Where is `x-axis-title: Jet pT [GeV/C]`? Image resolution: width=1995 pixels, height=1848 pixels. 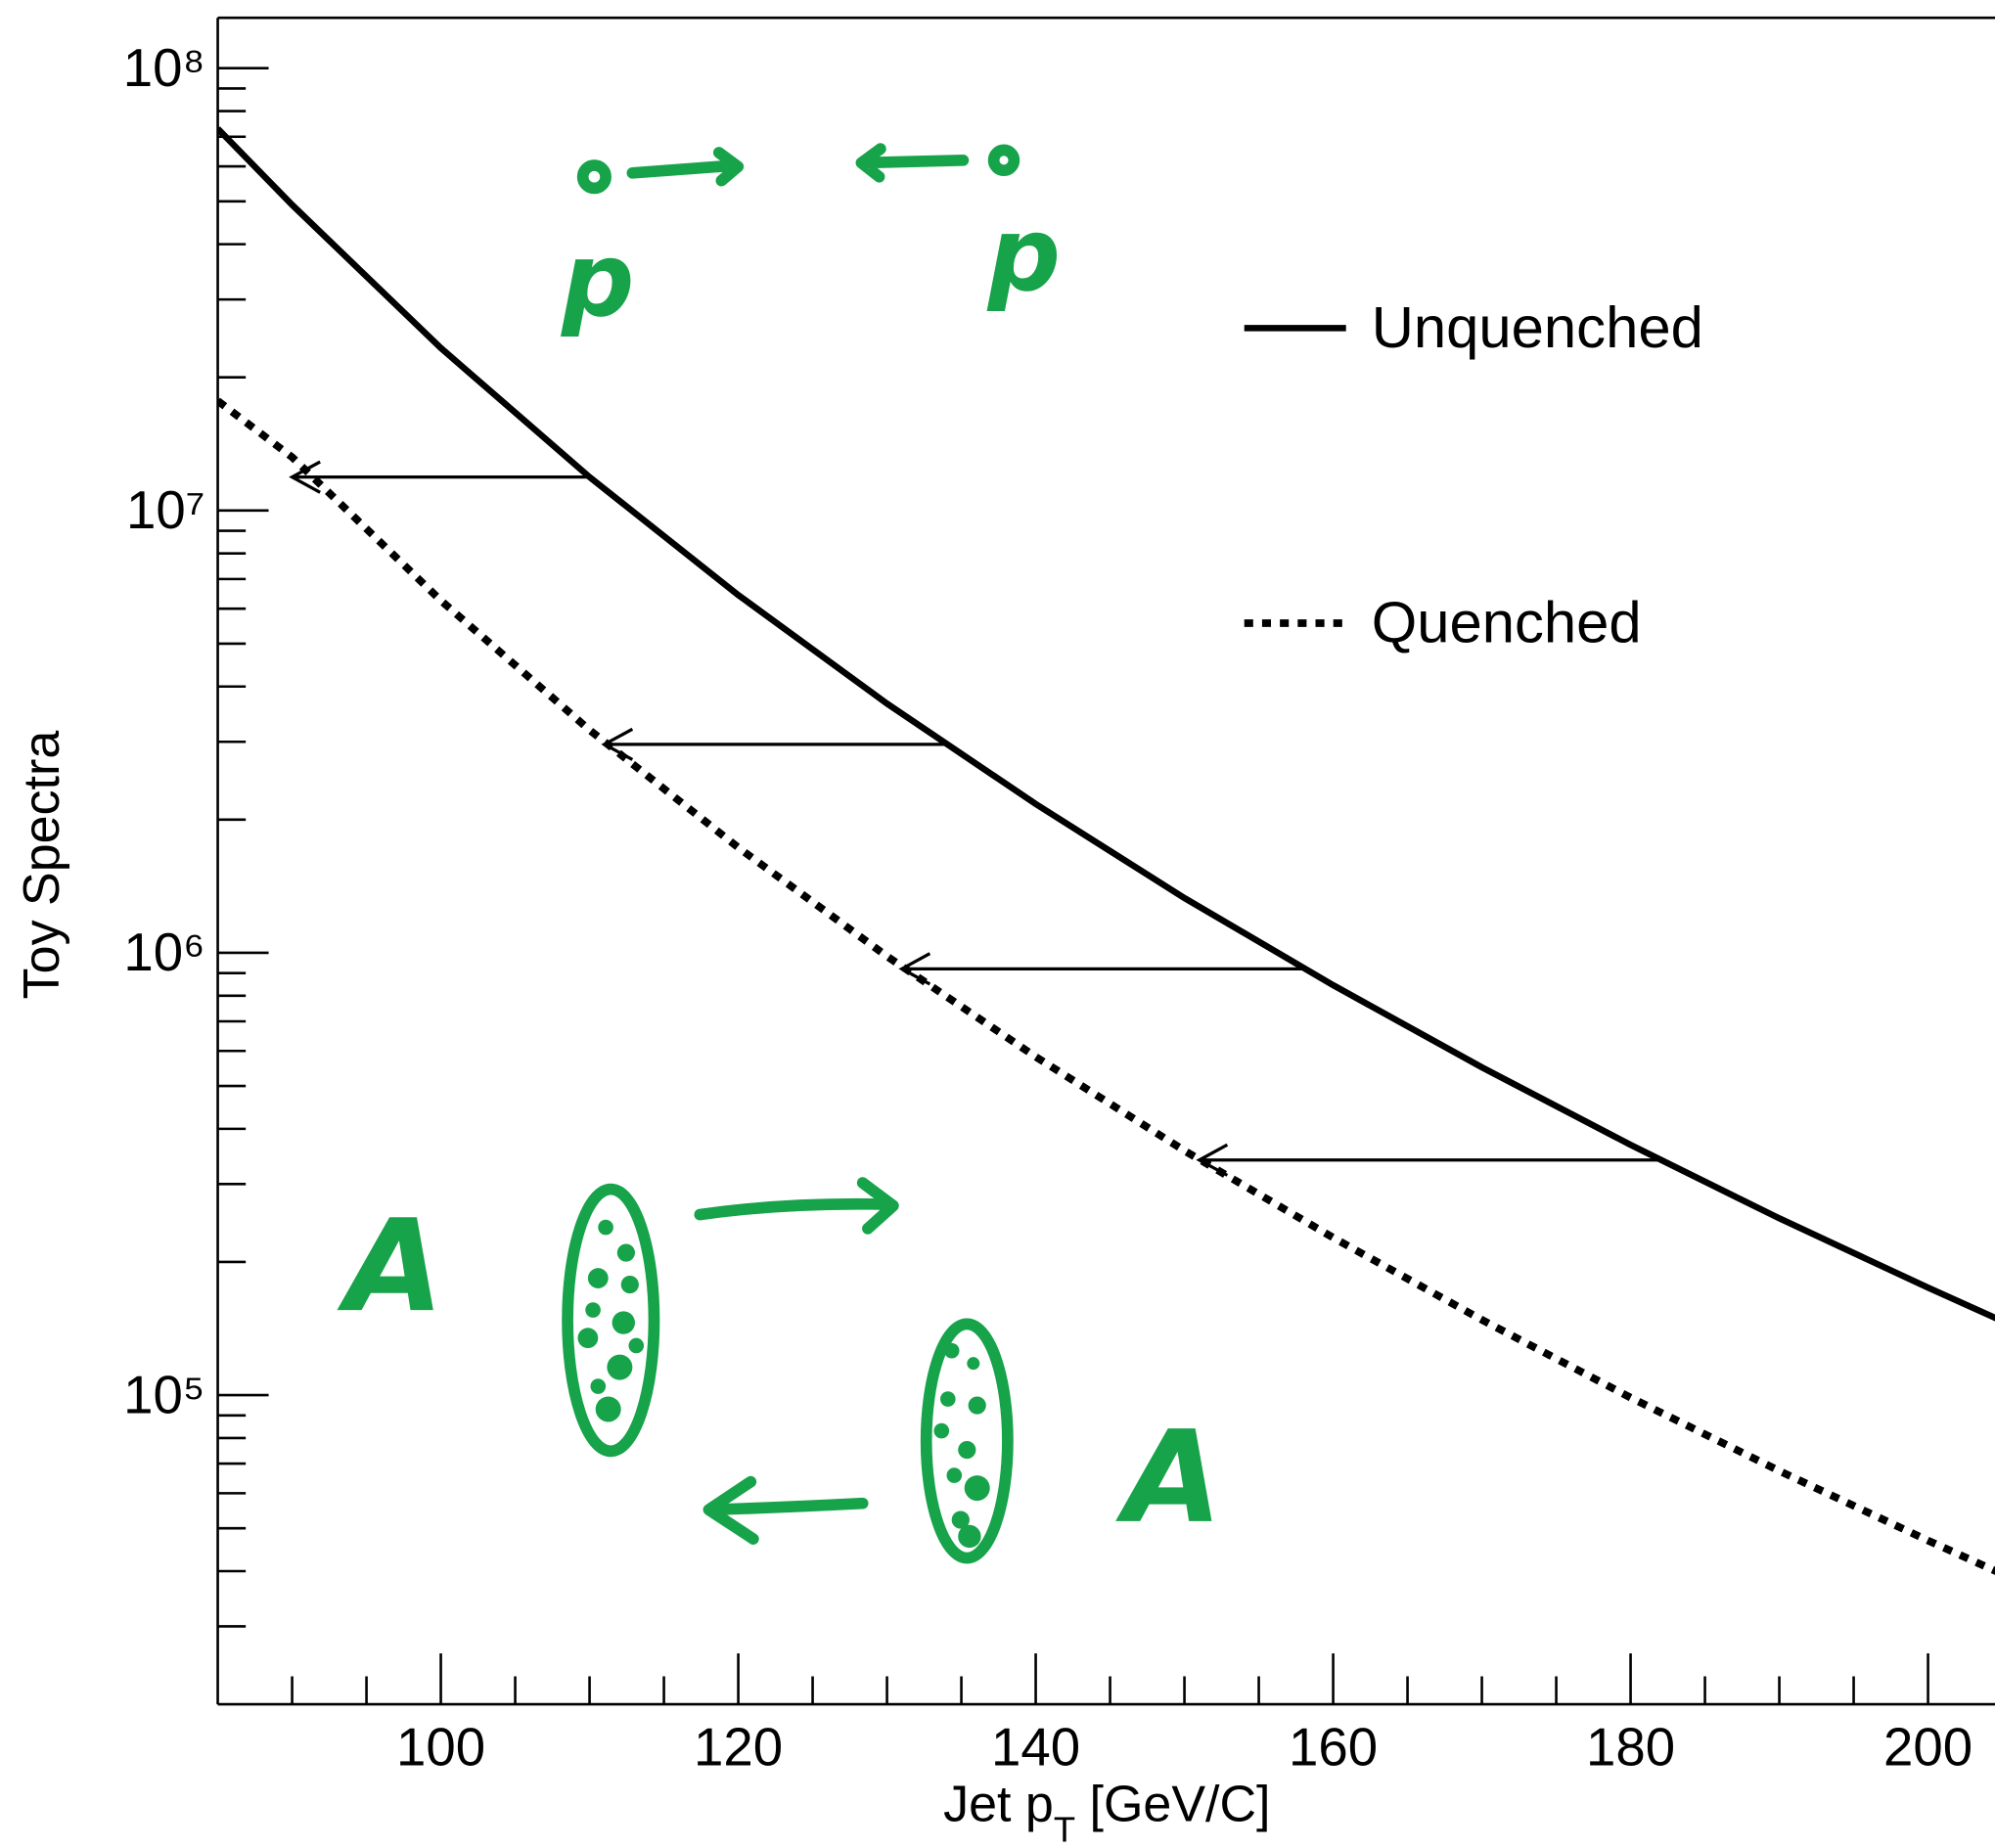 x-axis-title: Jet pT [GeV/C] is located at coordinates (1106, 1812).